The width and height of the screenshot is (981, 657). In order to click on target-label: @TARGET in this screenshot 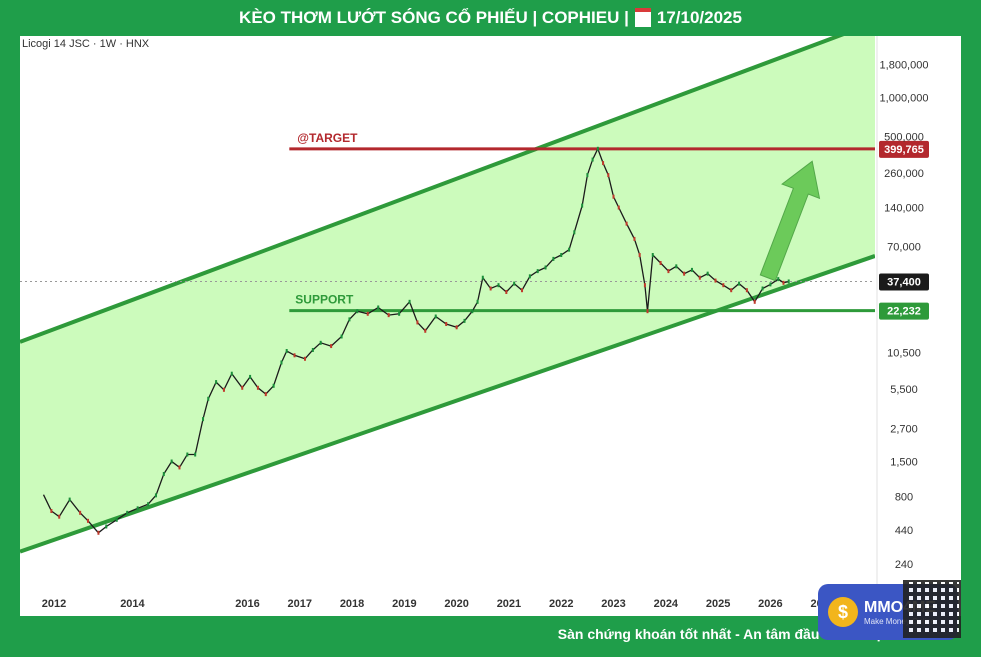, I will do `click(327, 138)`.